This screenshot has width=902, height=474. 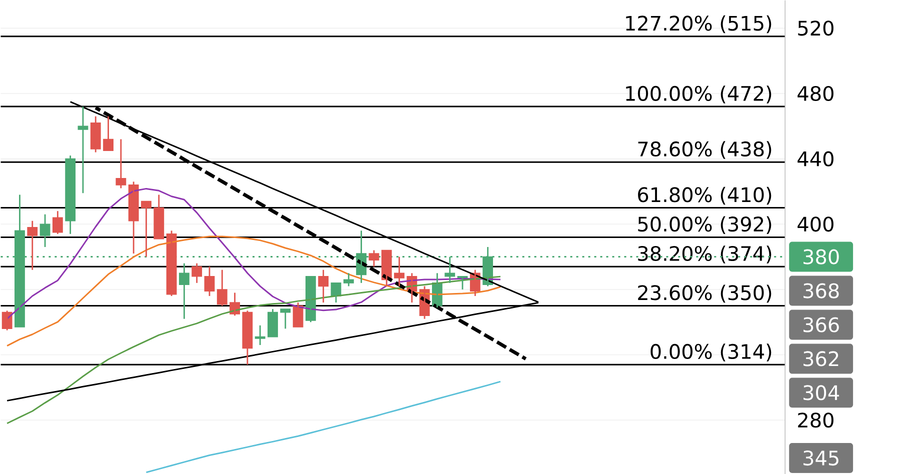 I want to click on text: 304, so click(x=822, y=392).